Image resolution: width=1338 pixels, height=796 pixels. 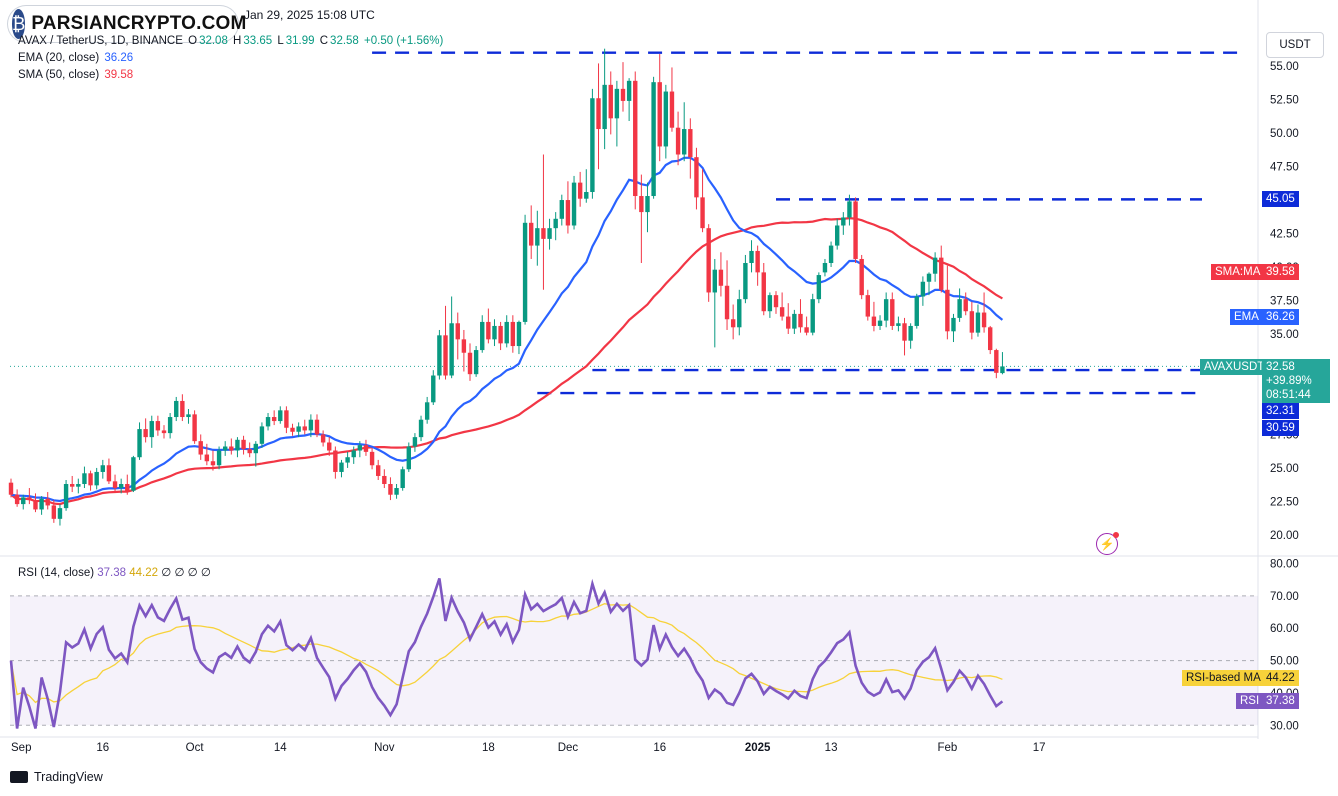 What do you see at coordinates (1284, 134) in the screenshot?
I see `price-tick-label: 50.00` at bounding box center [1284, 134].